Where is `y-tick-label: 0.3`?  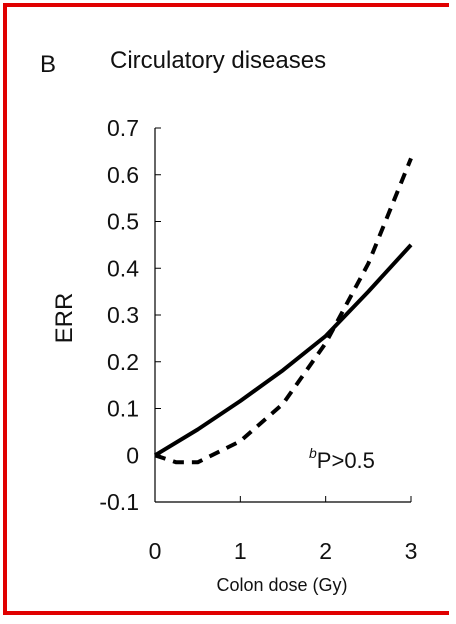
y-tick-label: 0.3 is located at coordinates (123, 315).